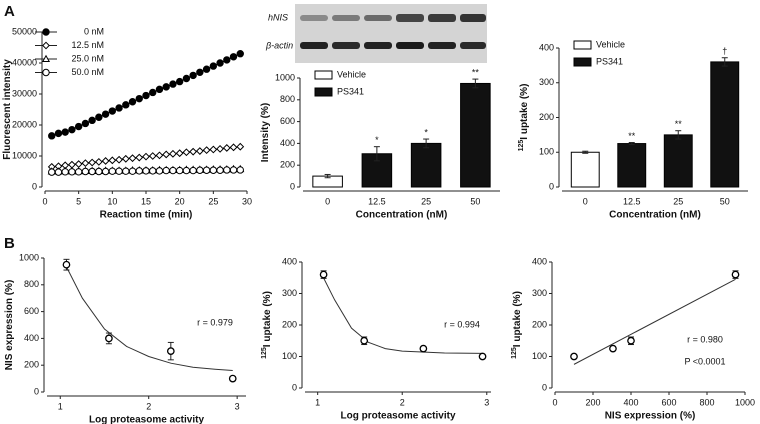  Describe the element at coordinates (78, 201) in the screenshot. I see `x-tick-label: 5` at that location.